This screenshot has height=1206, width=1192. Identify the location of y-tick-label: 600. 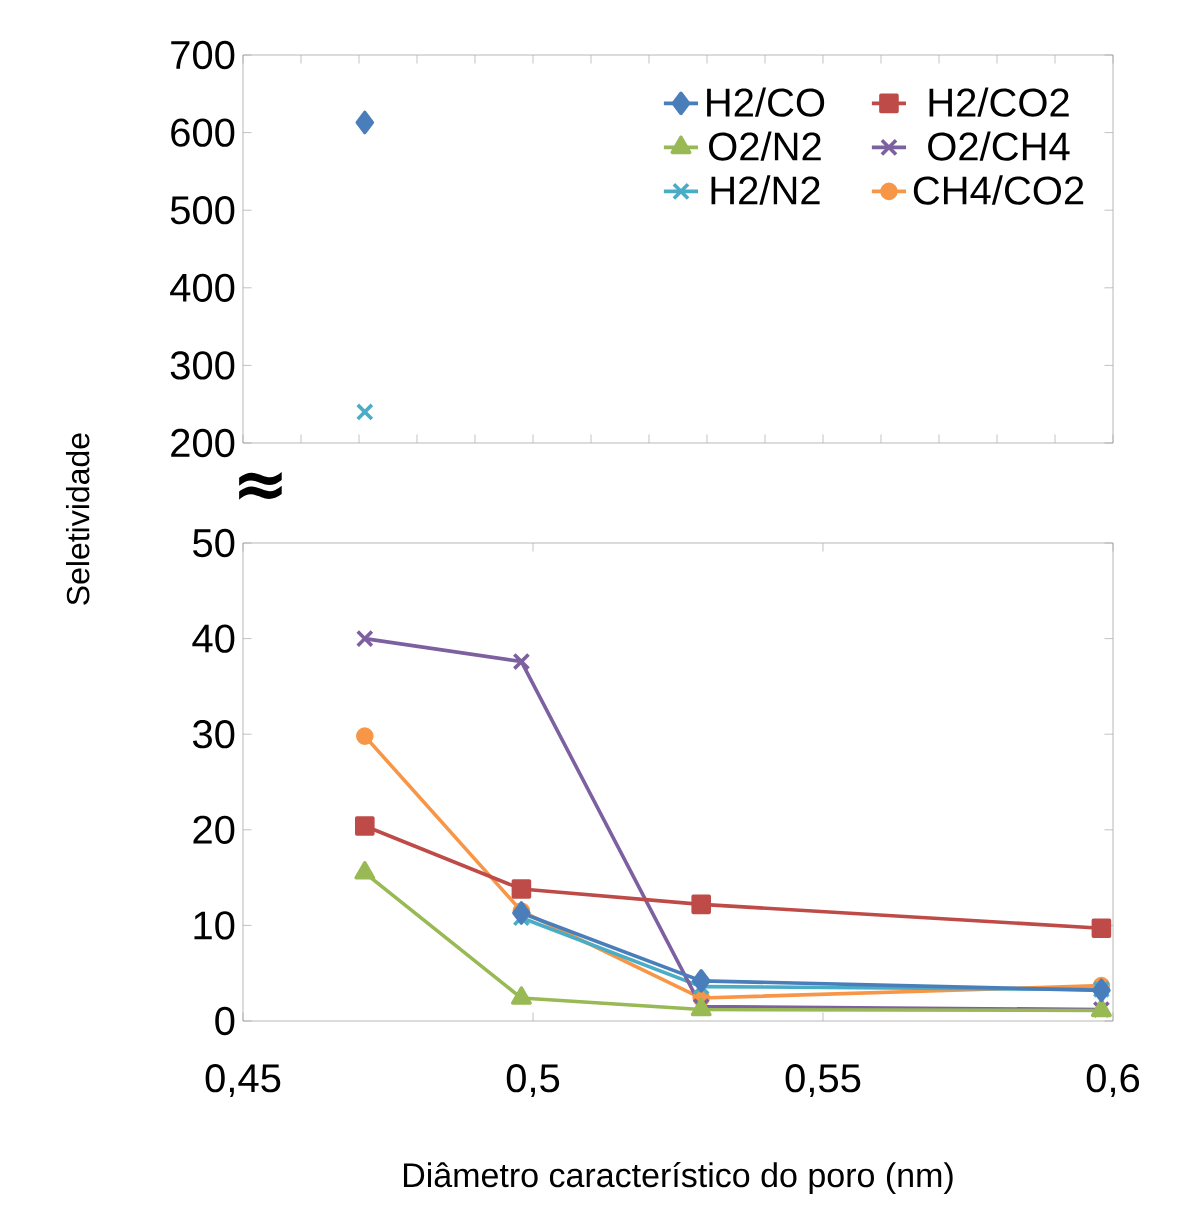
(203, 132).